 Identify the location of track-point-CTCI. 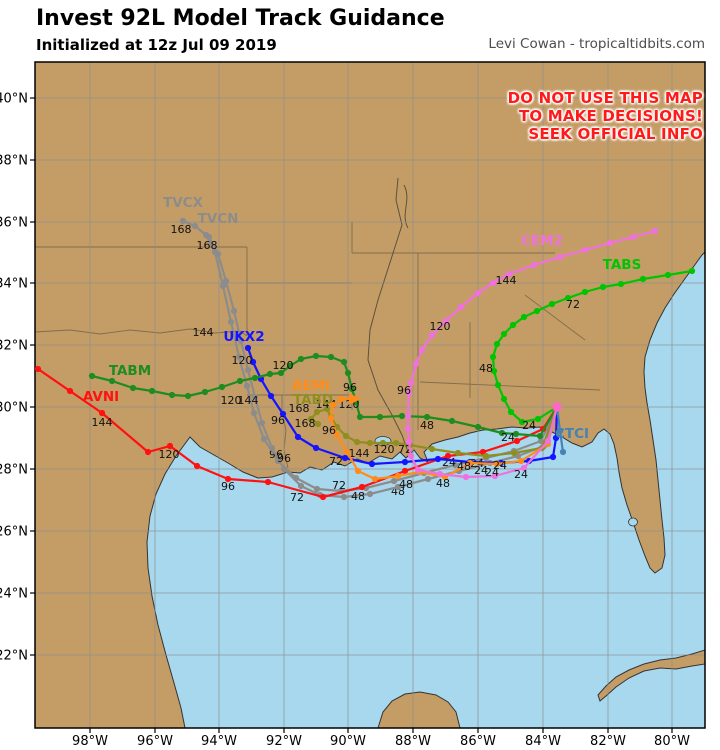
(563, 452).